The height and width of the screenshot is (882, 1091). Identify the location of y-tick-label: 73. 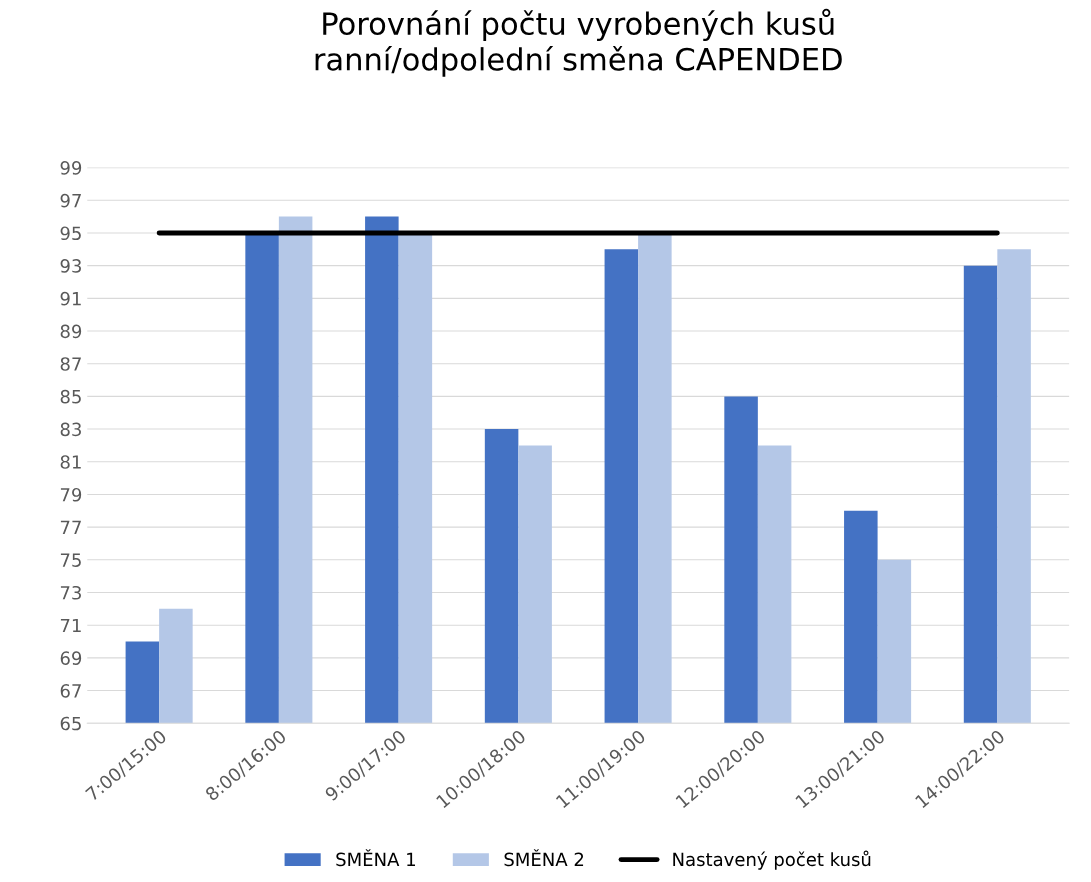
(70, 592).